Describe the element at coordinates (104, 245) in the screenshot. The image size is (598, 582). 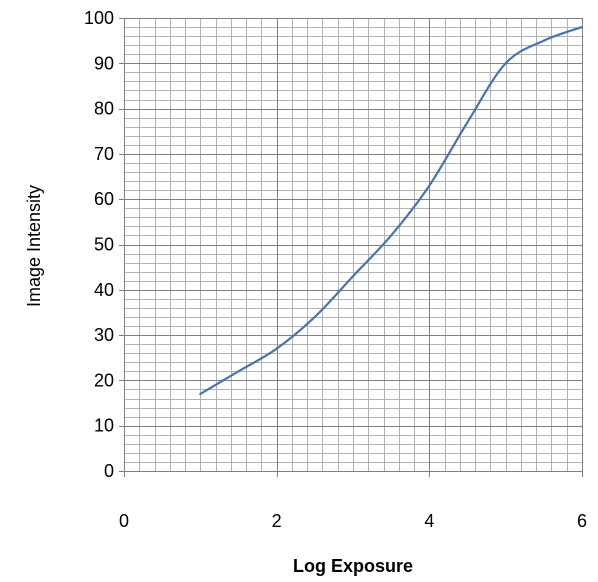
I see `y-tick-label: 50` at that location.